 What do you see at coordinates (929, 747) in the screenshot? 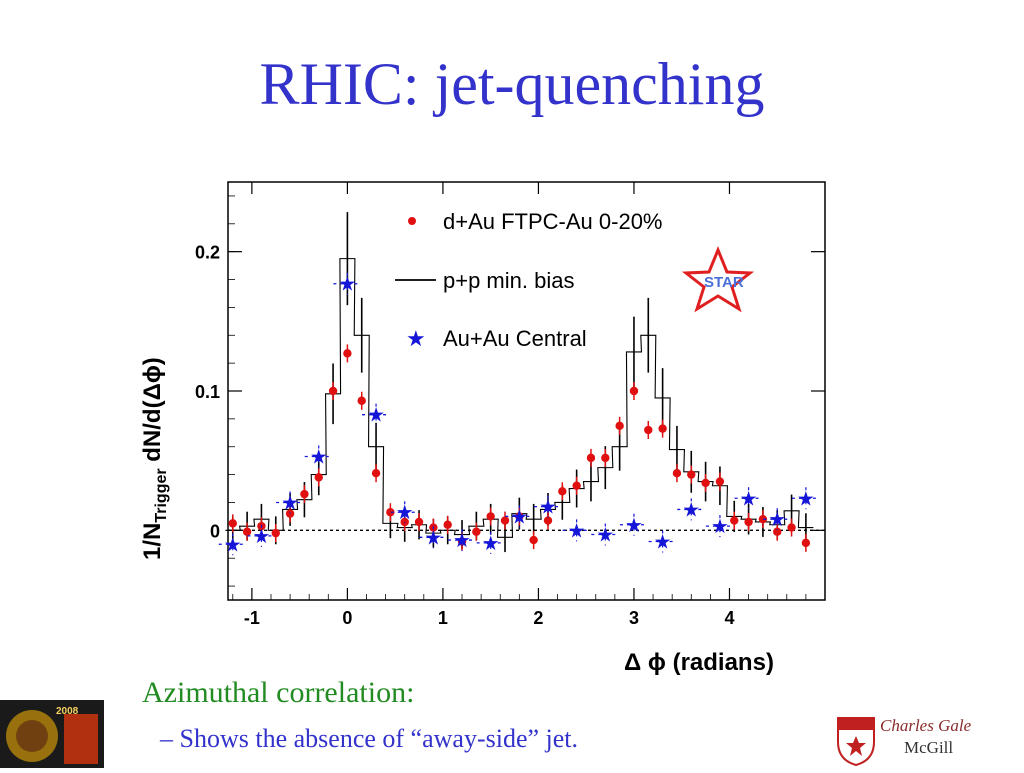
I see `credit-institution: McGill` at bounding box center [929, 747].